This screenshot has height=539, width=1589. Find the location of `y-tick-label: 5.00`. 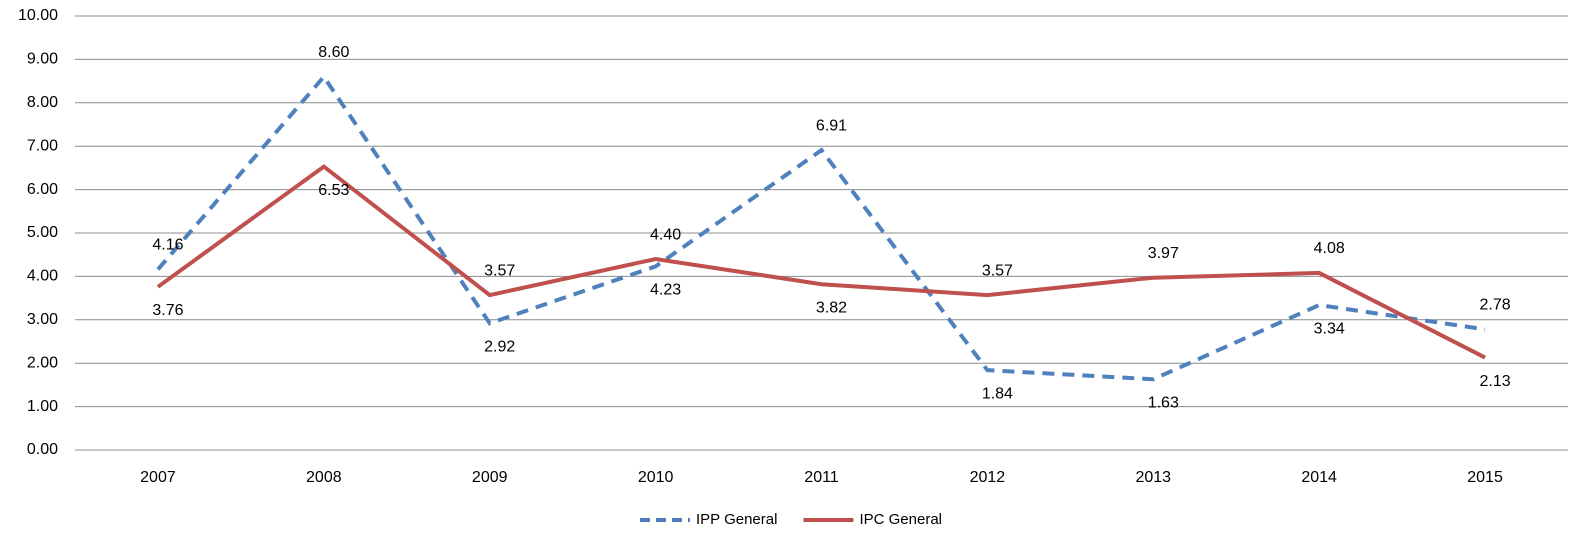

y-tick-label: 5.00 is located at coordinates (42, 232).